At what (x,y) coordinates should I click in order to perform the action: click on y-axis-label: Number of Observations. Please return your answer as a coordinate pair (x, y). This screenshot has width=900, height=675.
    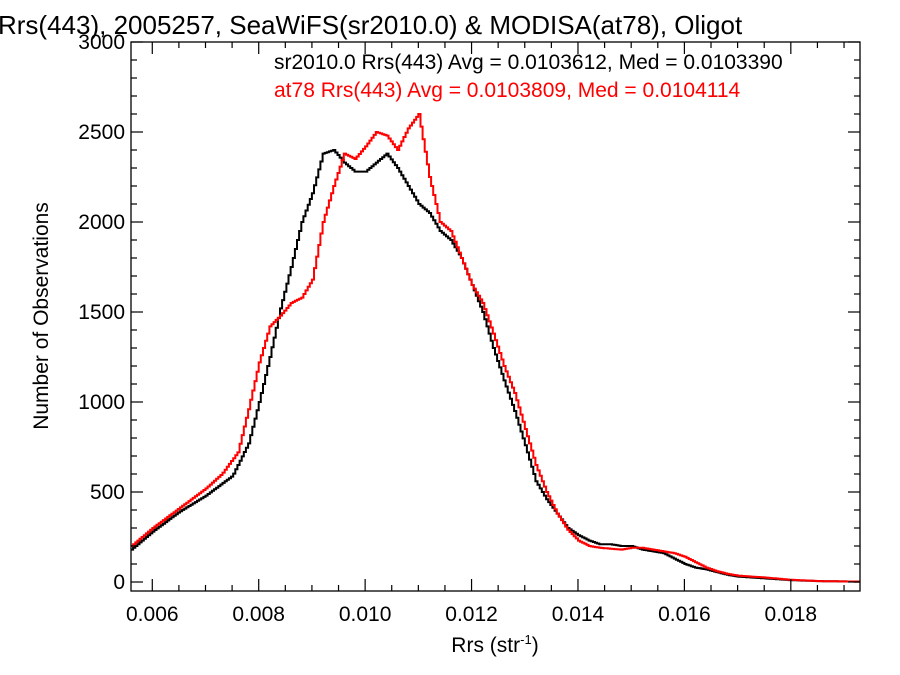
    Looking at the image, I should click on (41, 316).